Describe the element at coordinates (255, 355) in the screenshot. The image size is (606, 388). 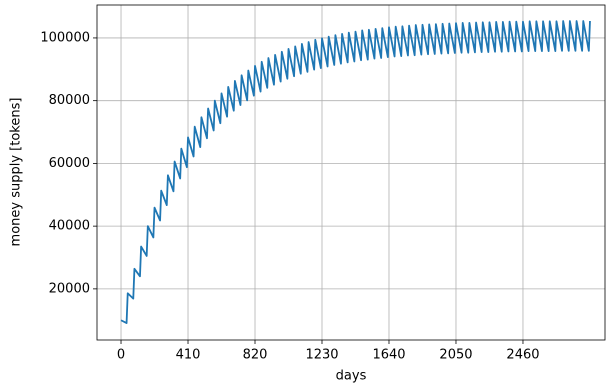
I see `x-tick-label: 820` at that location.